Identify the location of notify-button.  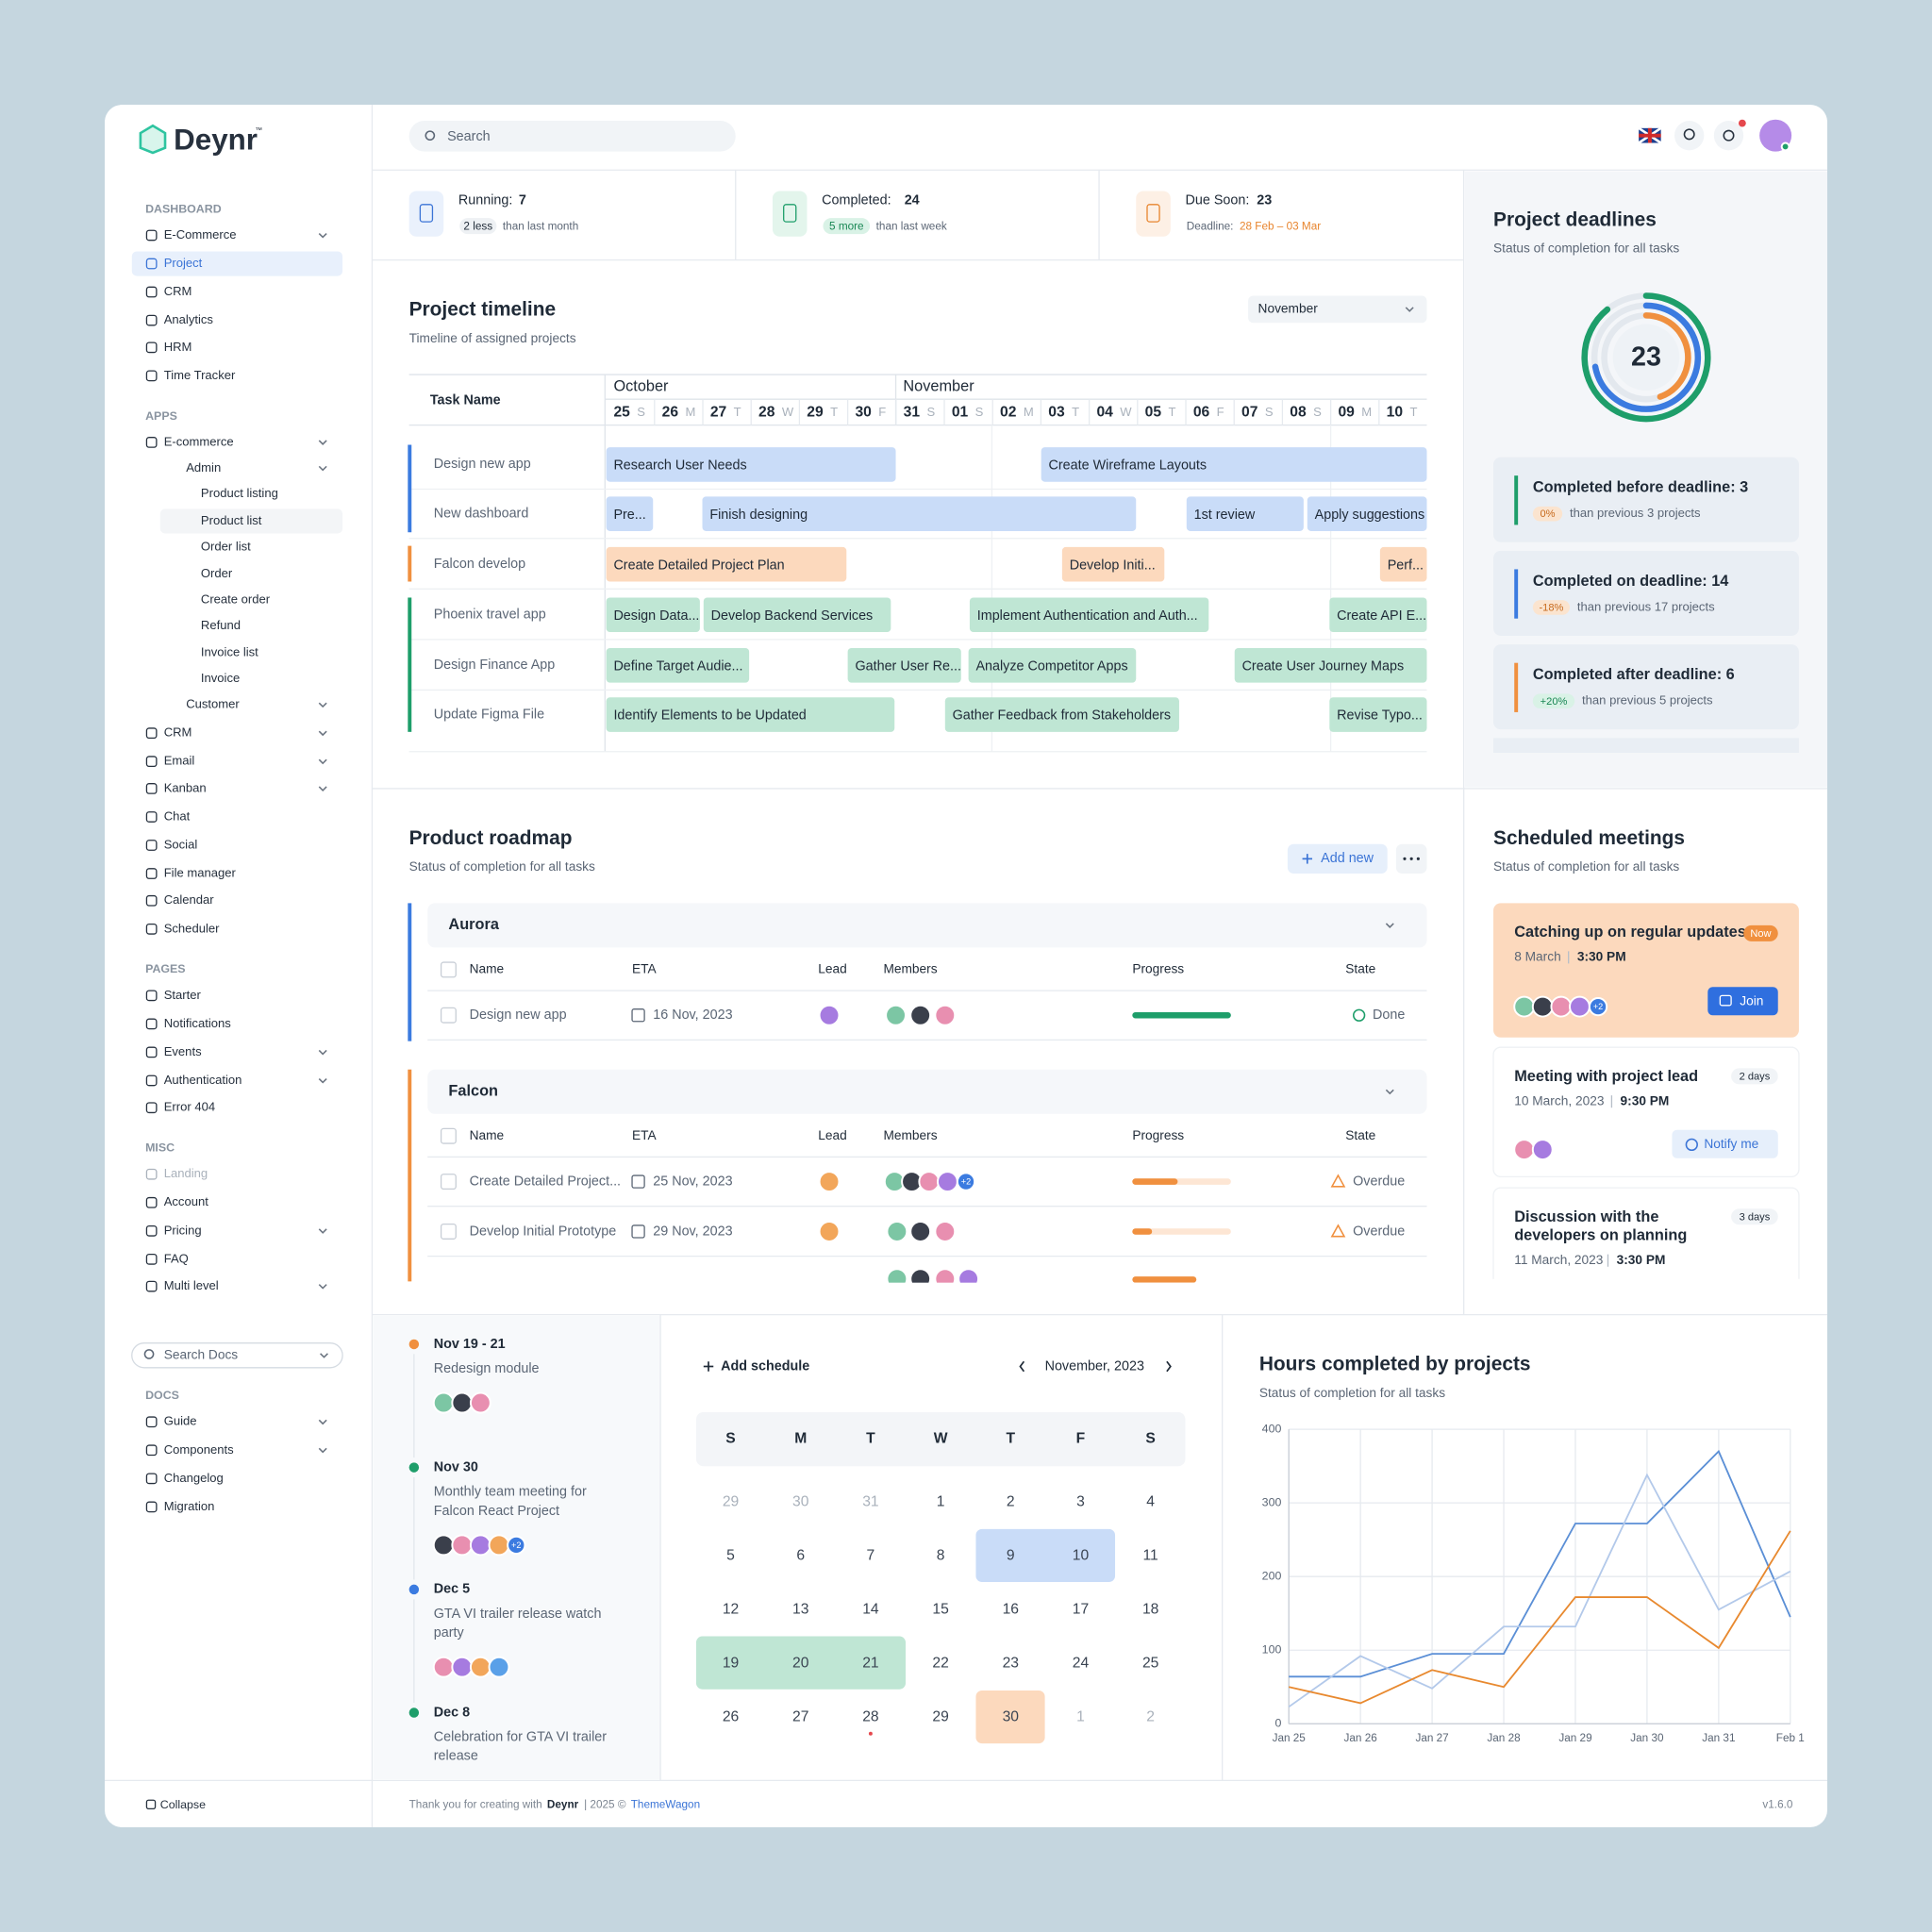
(1725, 1143).